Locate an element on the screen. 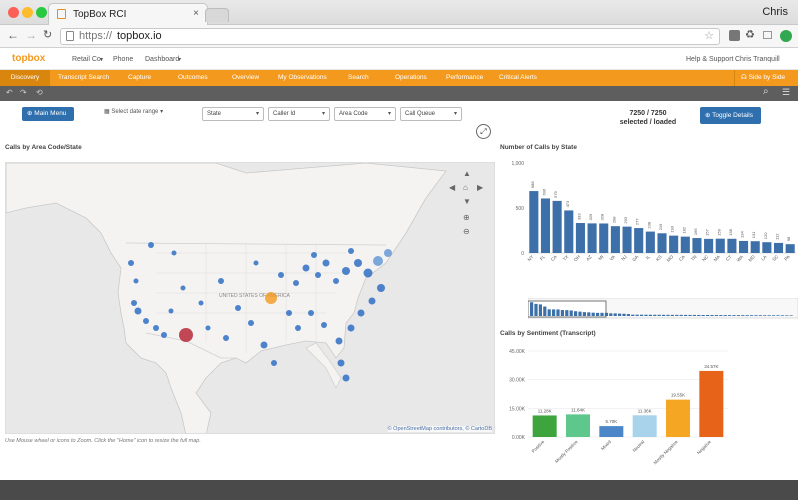  app-logo: topbox is located at coordinates (29, 58).